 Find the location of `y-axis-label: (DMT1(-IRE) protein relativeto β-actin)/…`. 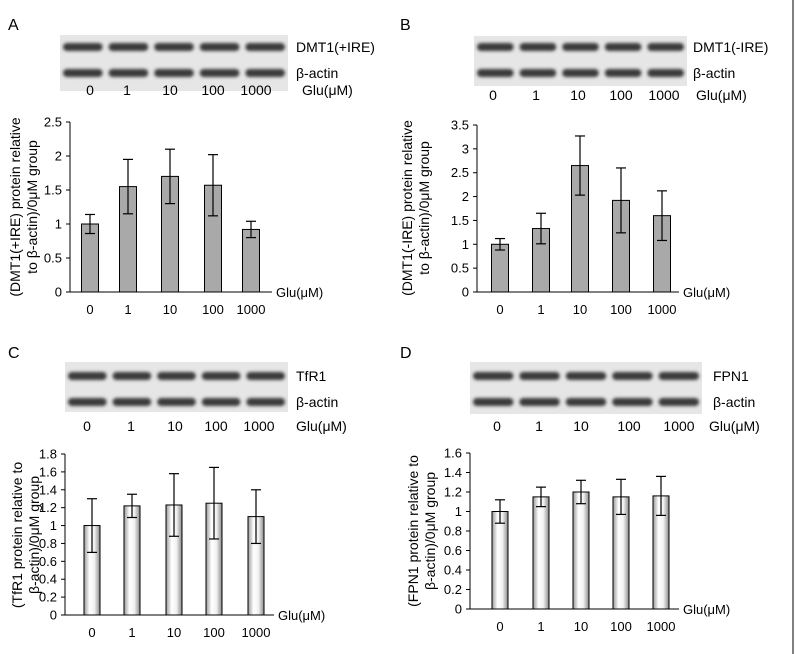

y-axis-label: (DMT1(-IRE) protein relativeto β-actin)/… is located at coordinates (415, 208).